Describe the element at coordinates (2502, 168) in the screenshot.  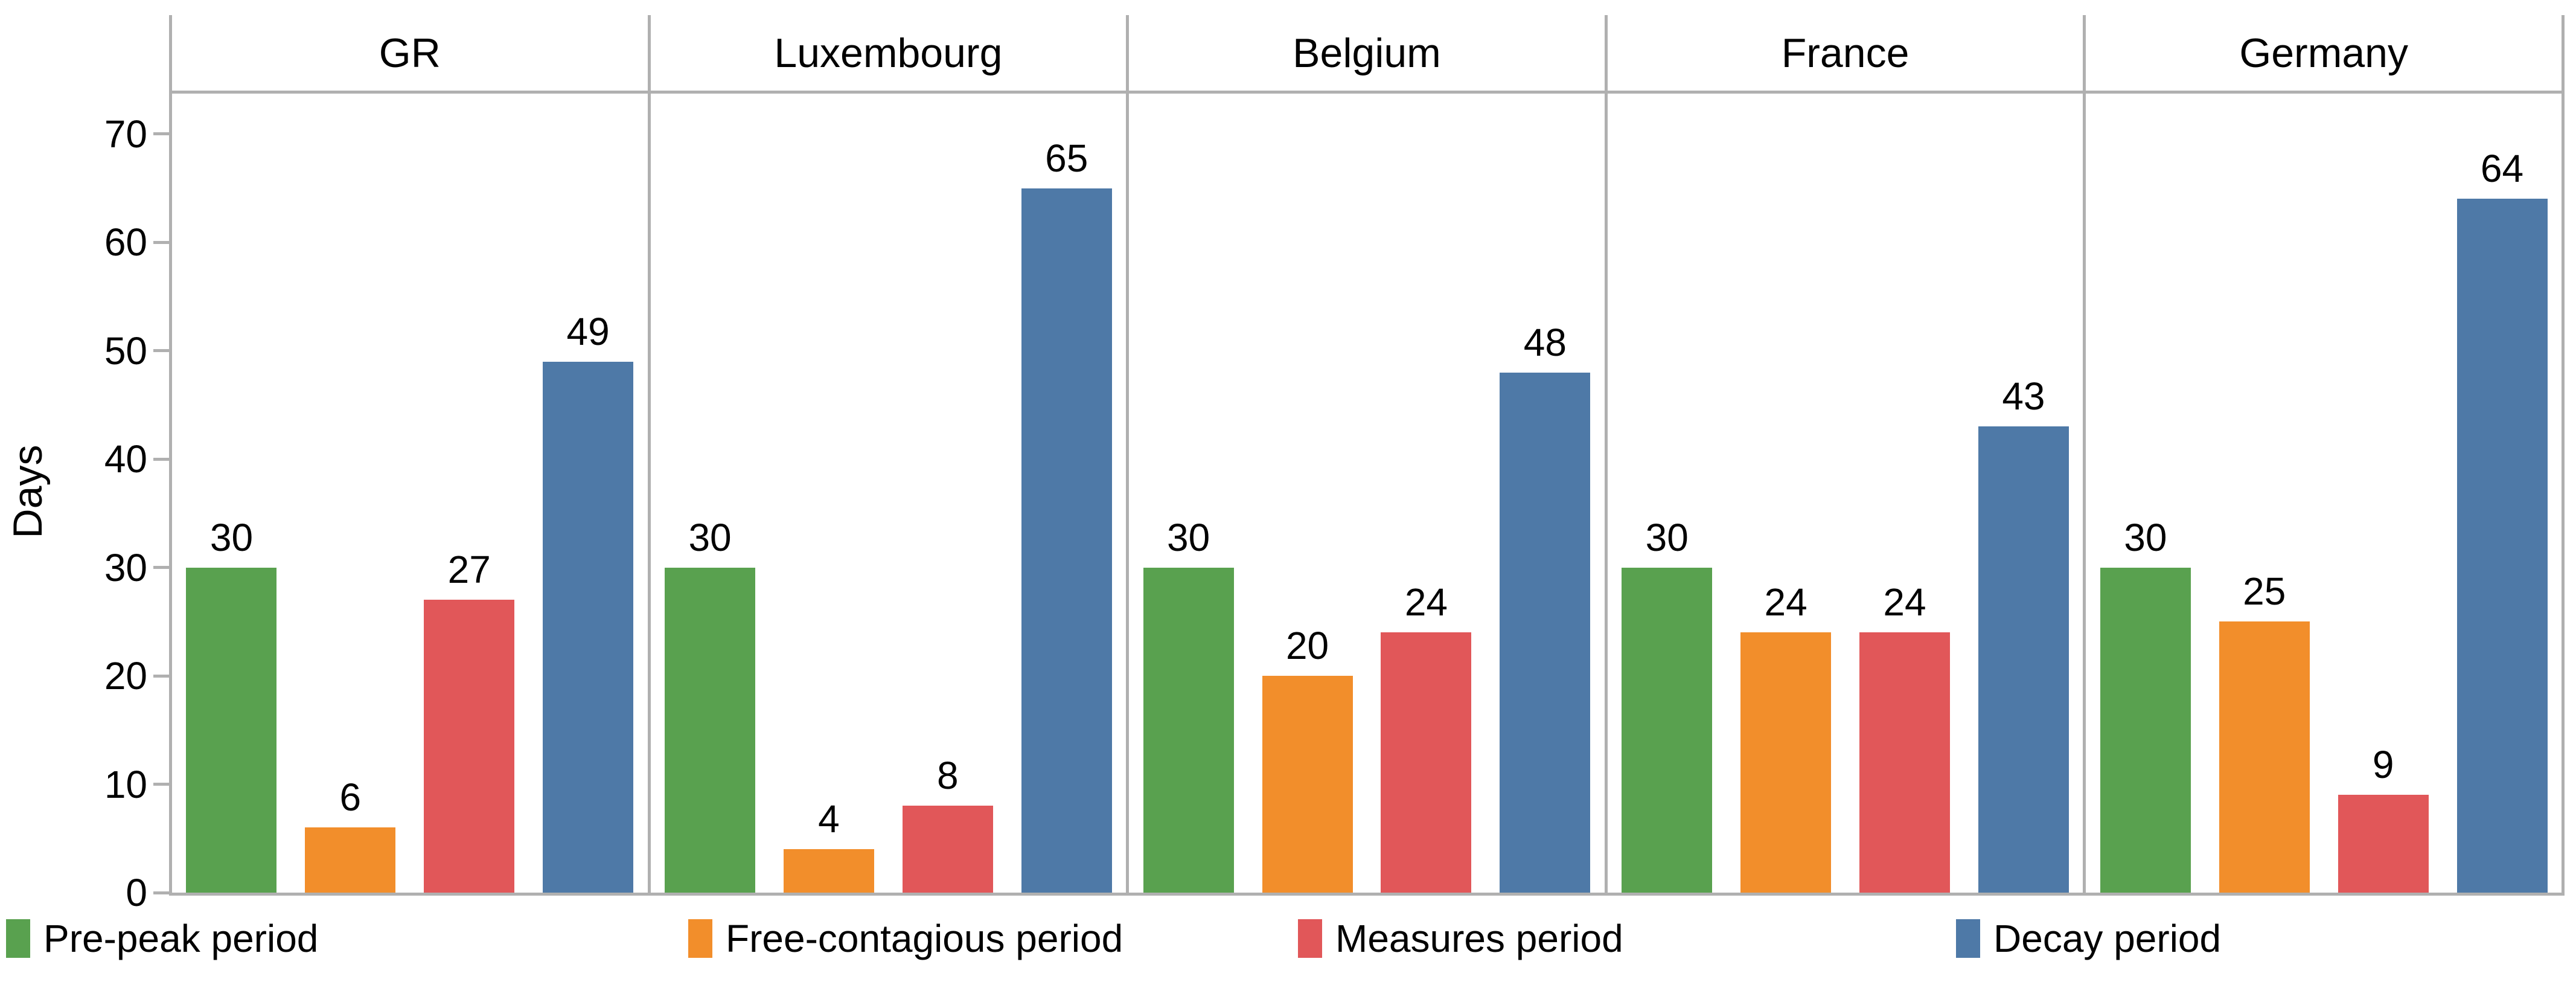
I see `bar-value-label: 64` at that location.